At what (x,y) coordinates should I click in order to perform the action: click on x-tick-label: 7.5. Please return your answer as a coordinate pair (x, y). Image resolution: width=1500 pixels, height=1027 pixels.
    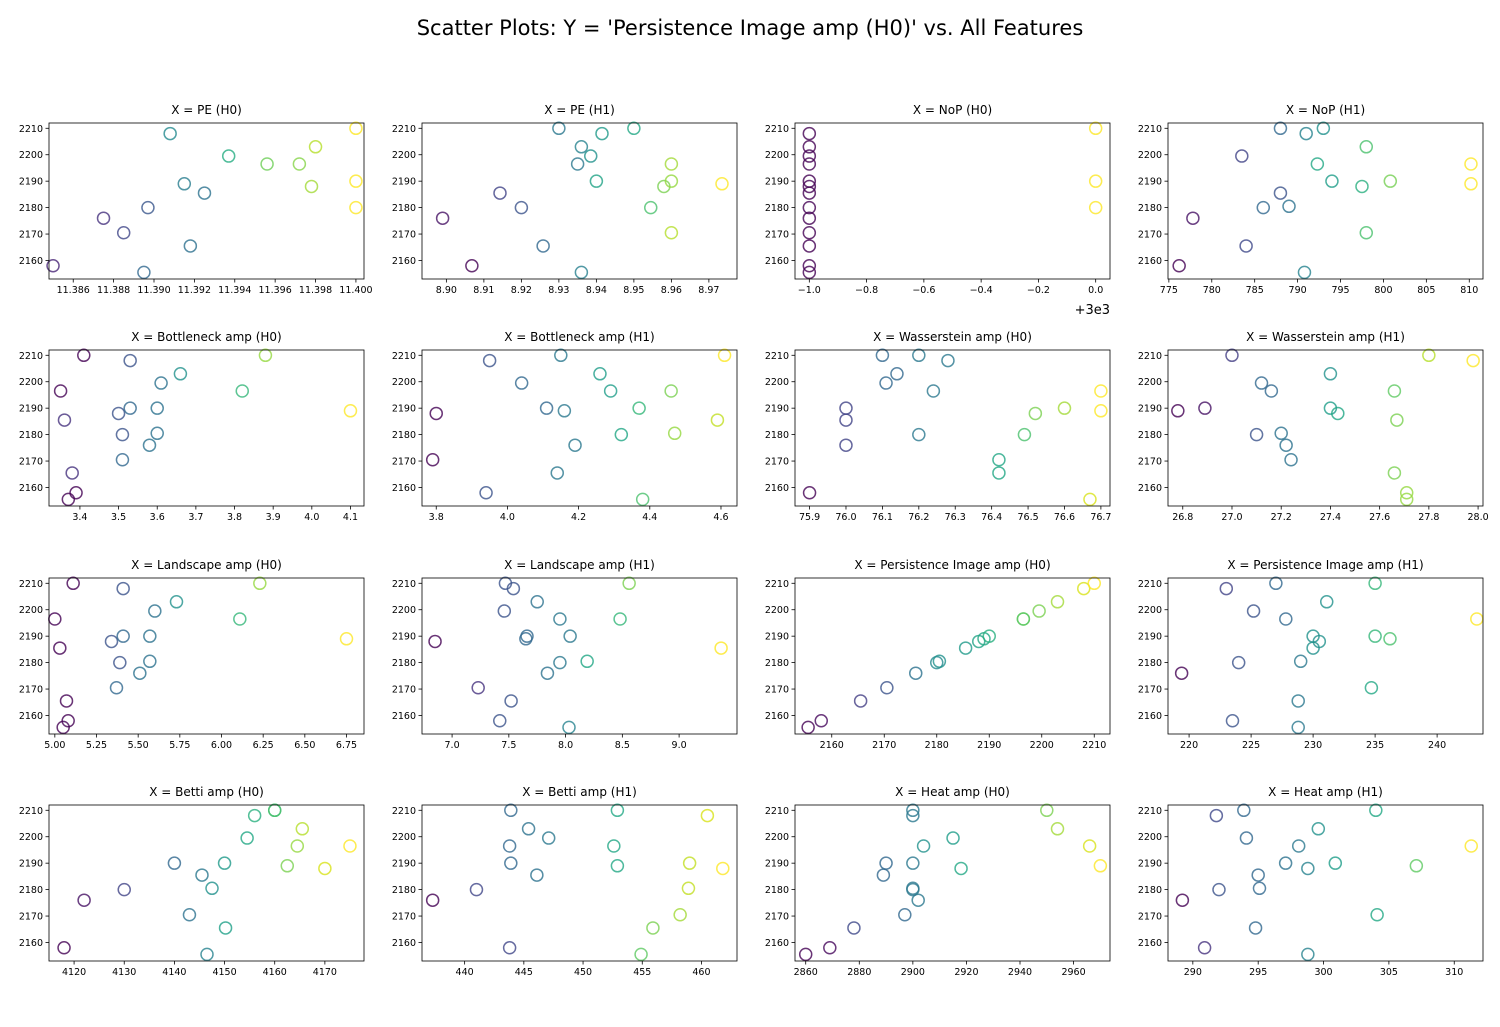
    Looking at the image, I should click on (508, 745).